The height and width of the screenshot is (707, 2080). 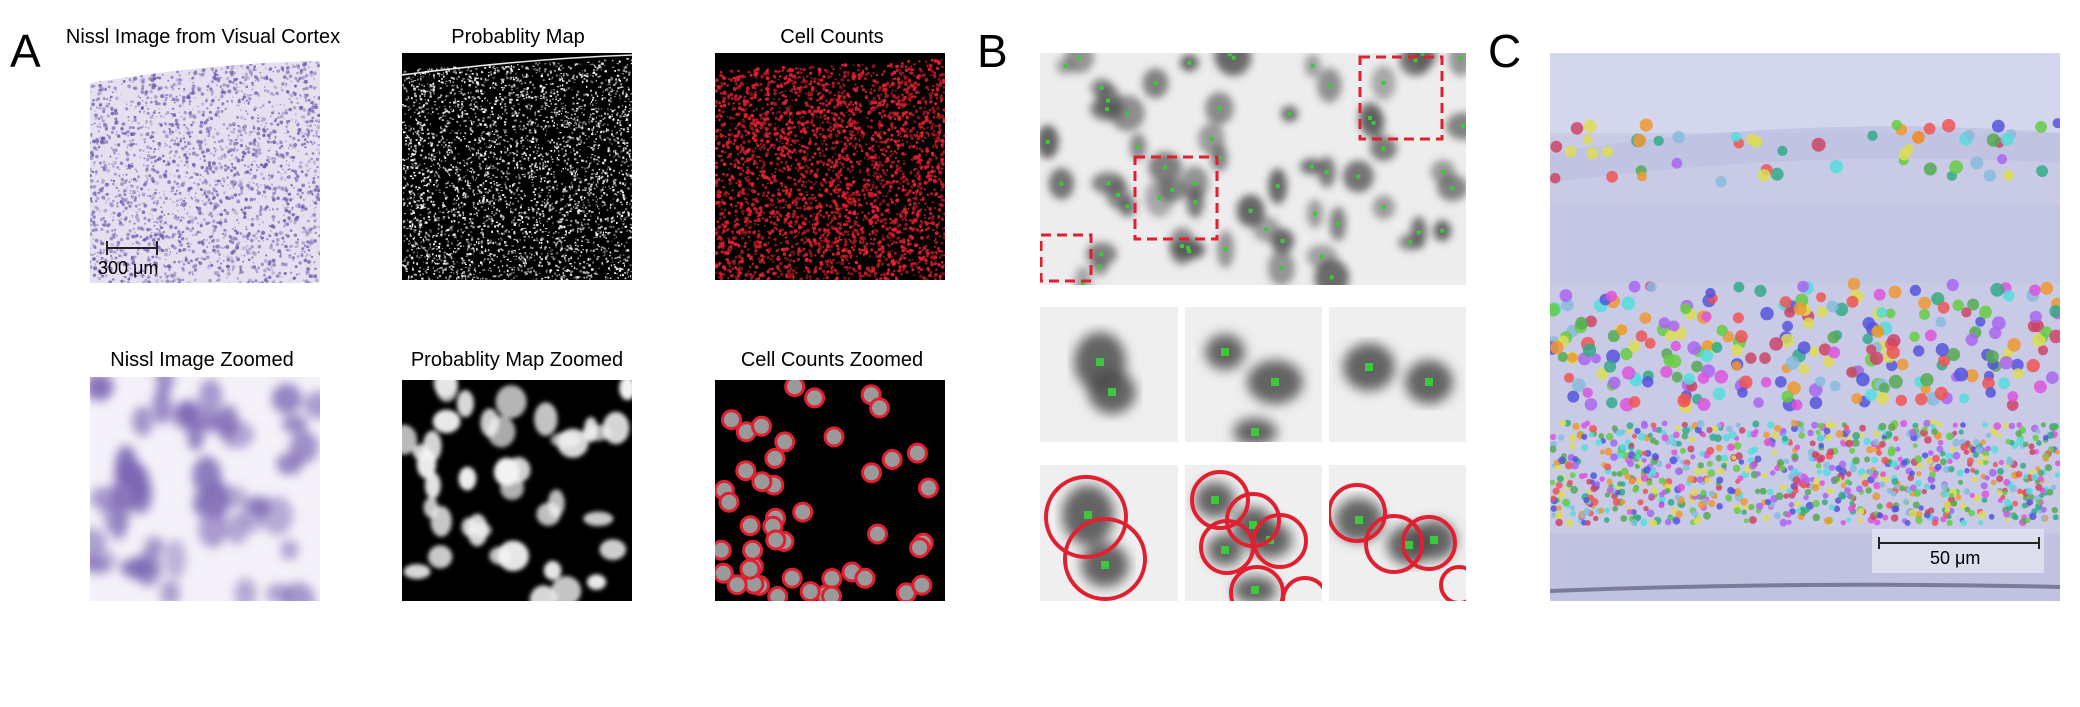 I want to click on title-nissl-image: Nissl Image from Visual Cortex, so click(x=203, y=37).